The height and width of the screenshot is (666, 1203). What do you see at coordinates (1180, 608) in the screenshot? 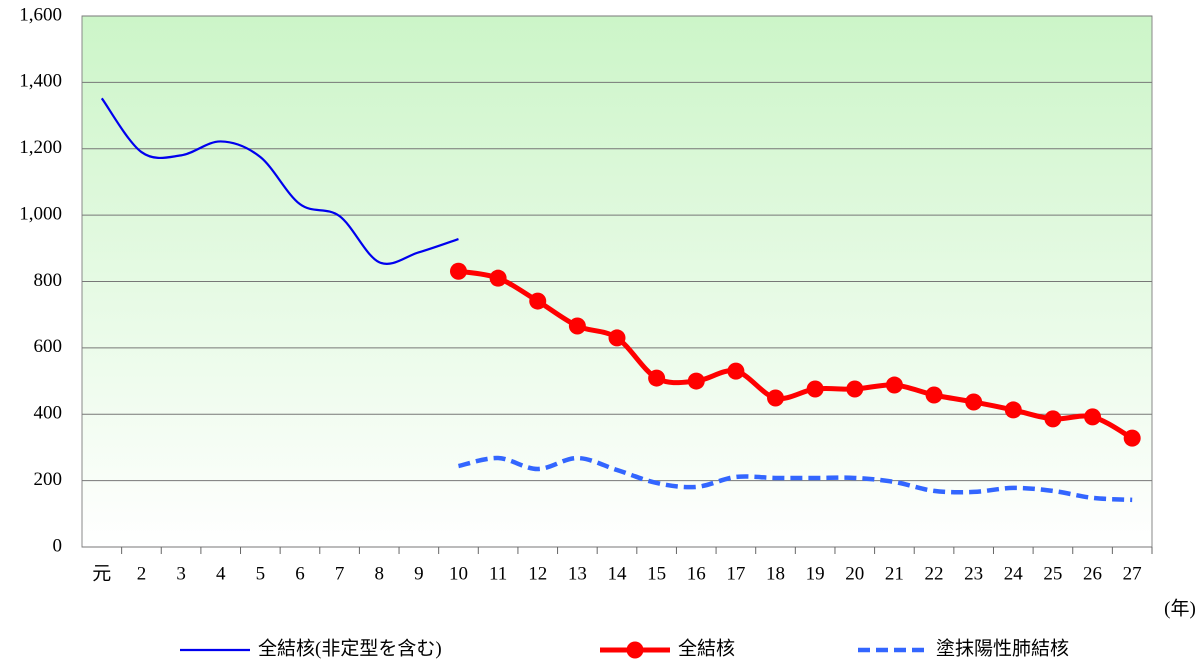
I see `x-axis-label: (年)` at bounding box center [1180, 608].